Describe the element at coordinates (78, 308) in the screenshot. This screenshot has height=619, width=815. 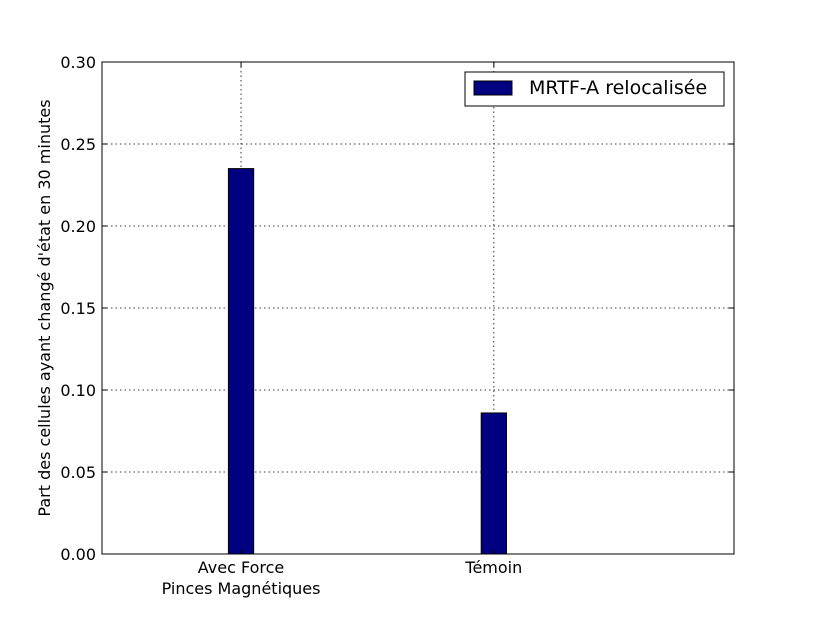
I see `y-tick-label: 0.15` at that location.